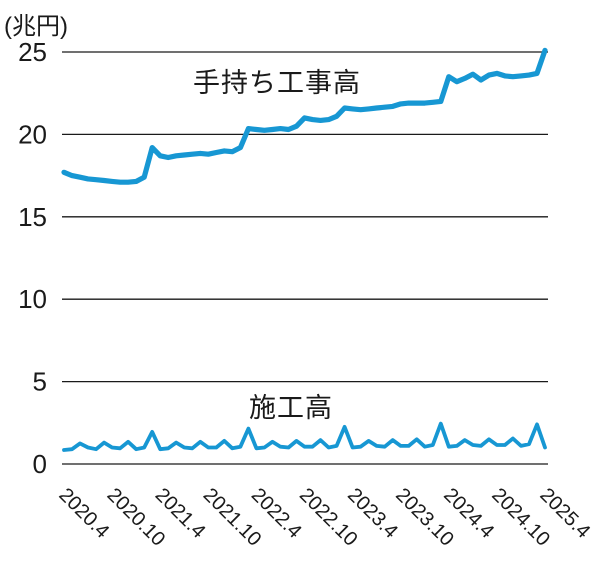 The height and width of the screenshot is (575, 601). I want to click on y-tick-label: 0, so click(40, 464).